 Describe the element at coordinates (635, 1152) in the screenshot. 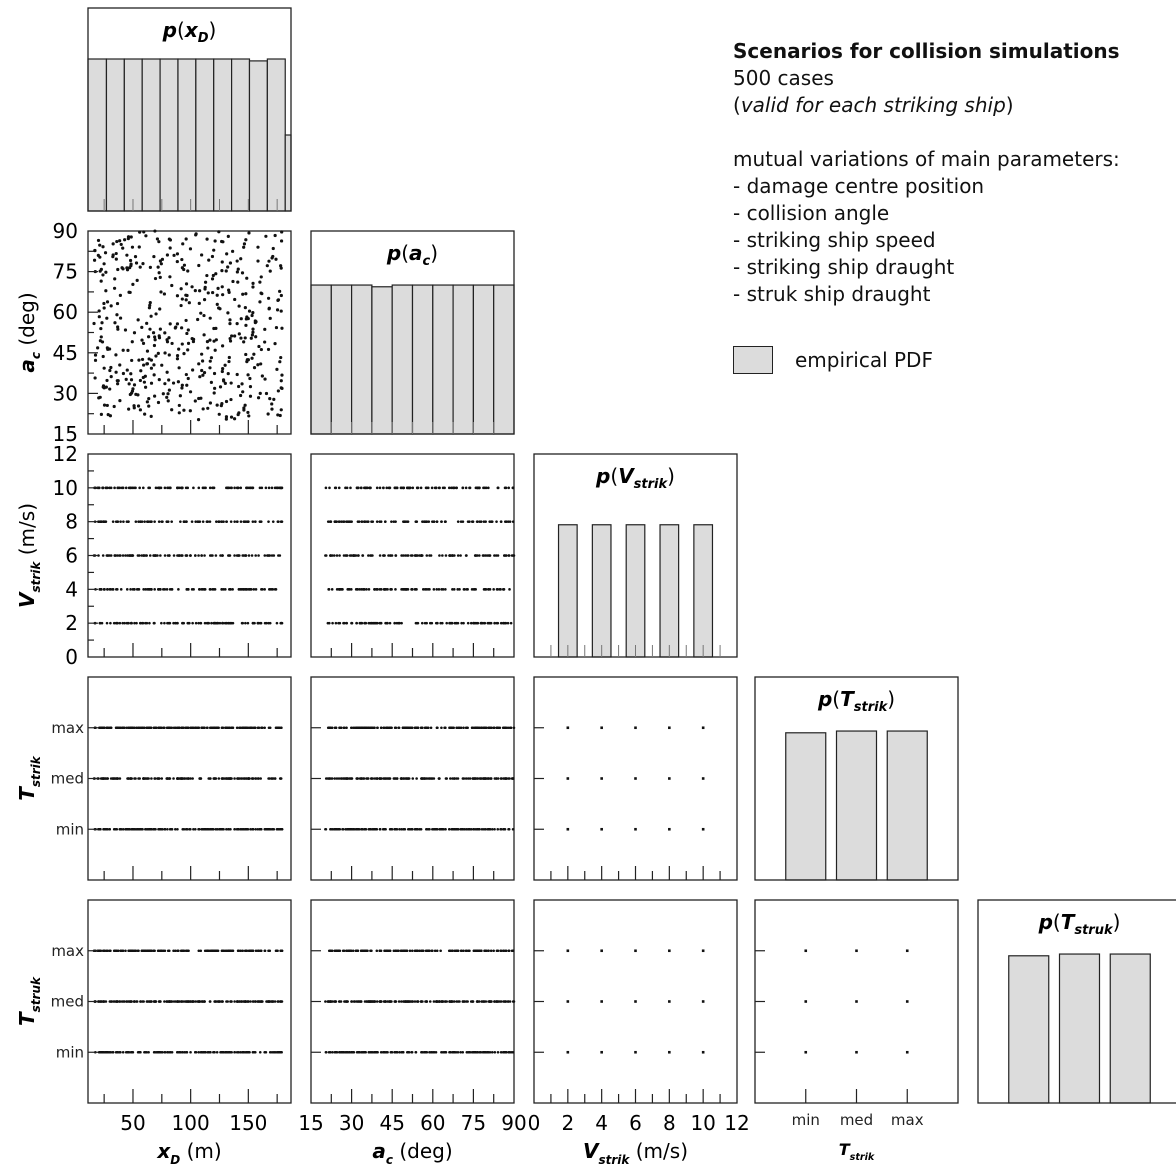

I see `axis-label-text: Vstrik (m/s)` at that location.